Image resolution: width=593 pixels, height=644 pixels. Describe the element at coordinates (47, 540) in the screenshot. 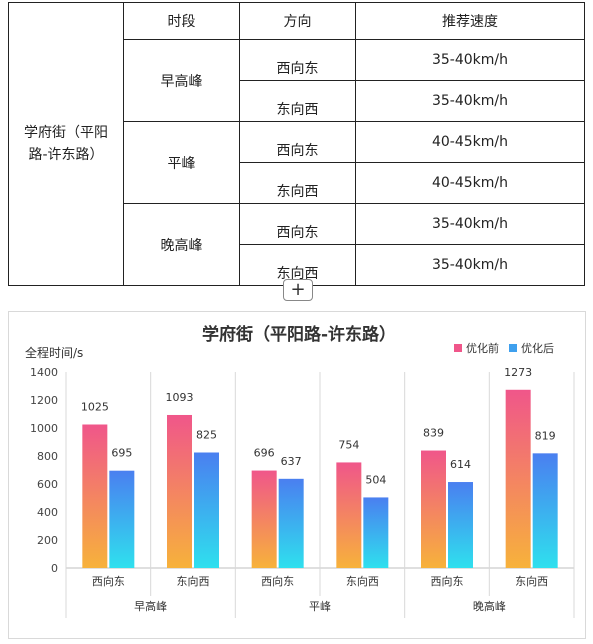

I see `y-tick-label: 200` at that location.